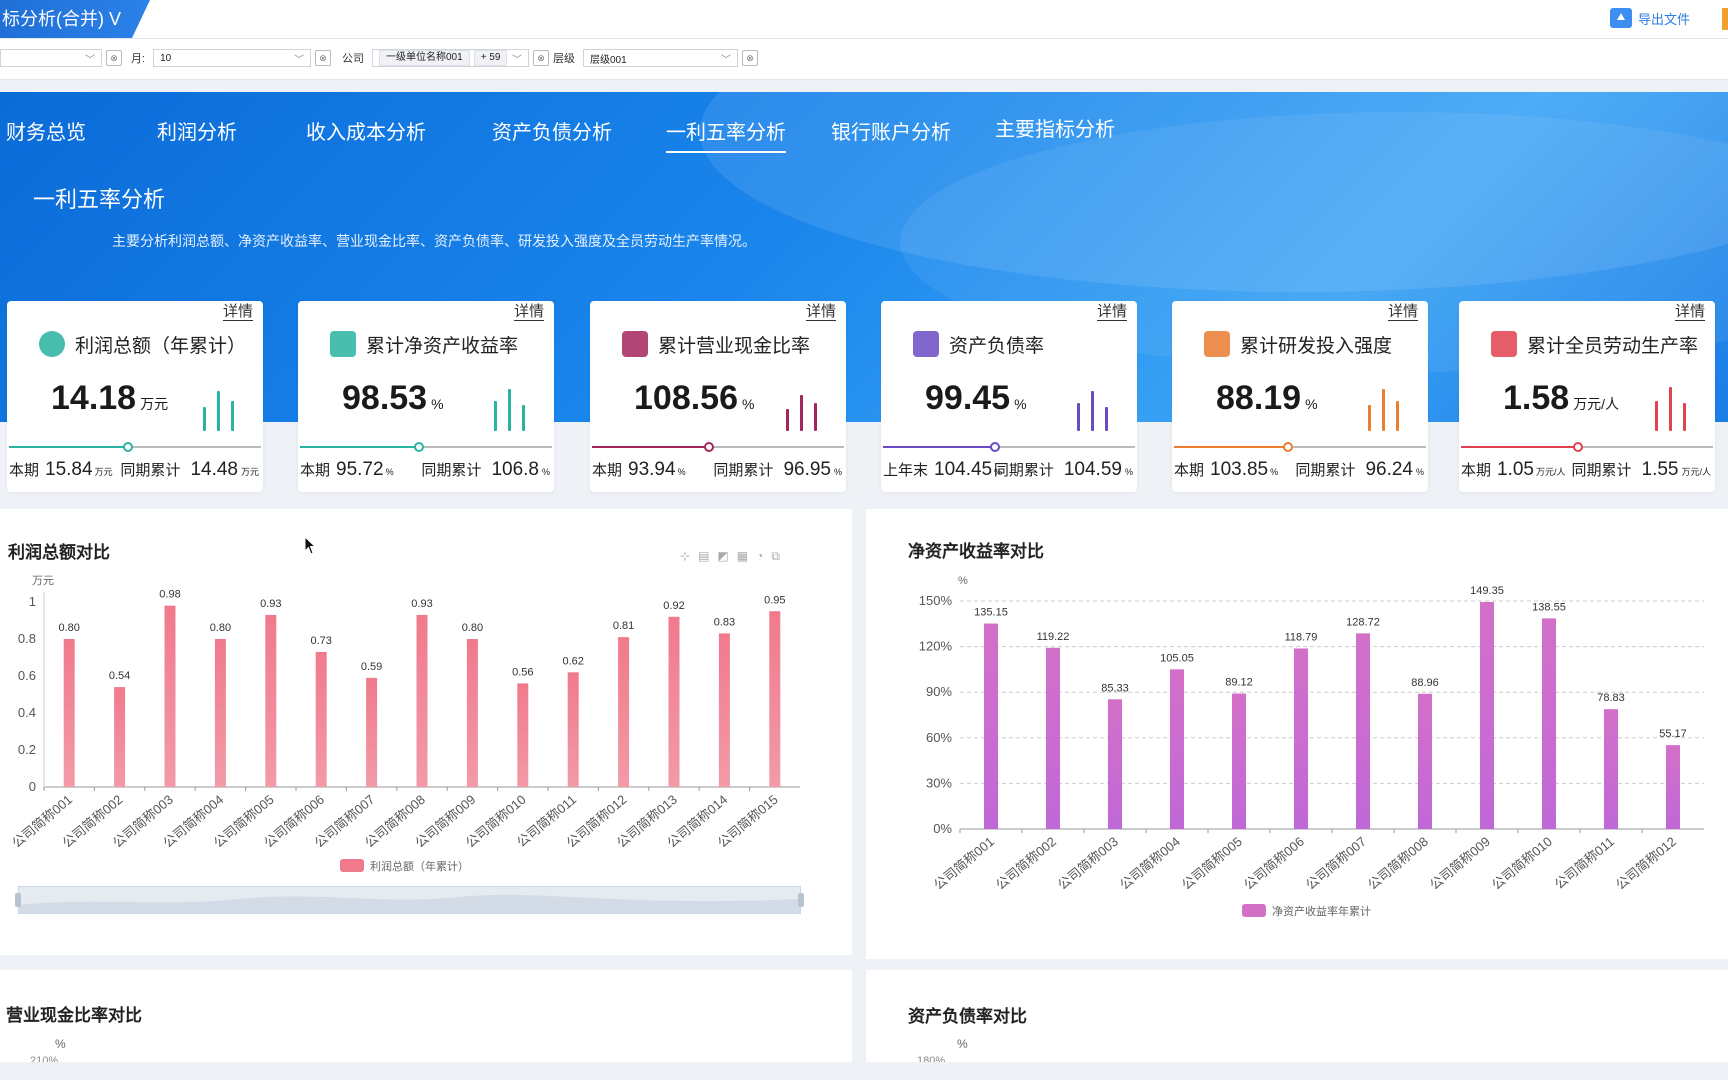 This screenshot has height=1080, width=1728. I want to click on kpi-value: 98.53, so click(385, 398).